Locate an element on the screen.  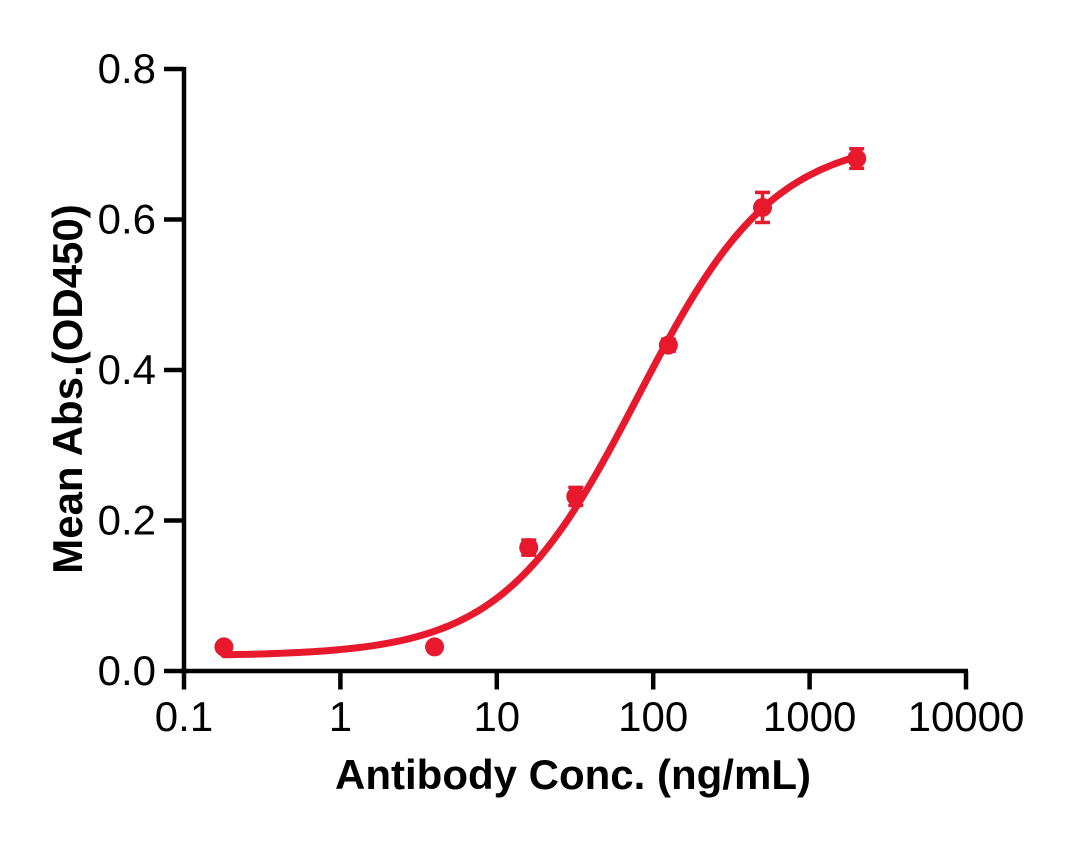
y-tick-label: 0.4 is located at coordinates (127, 369).